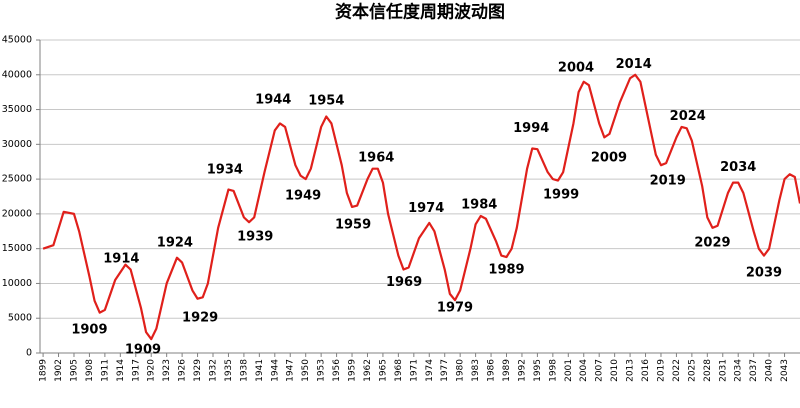 The height and width of the screenshot is (408, 800). What do you see at coordinates (479, 204) in the screenshot?
I see `annotation: 1984` at bounding box center [479, 204].